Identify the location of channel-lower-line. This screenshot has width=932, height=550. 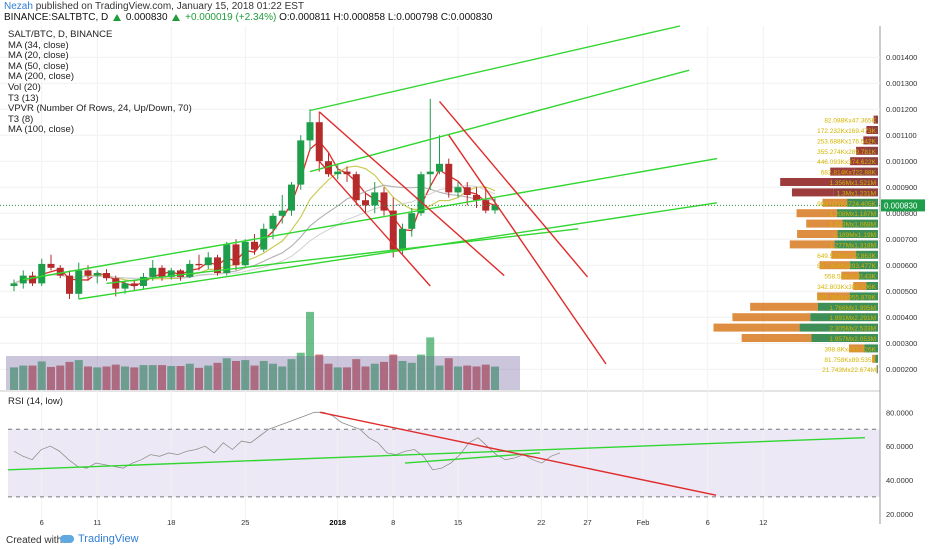
(398, 251).